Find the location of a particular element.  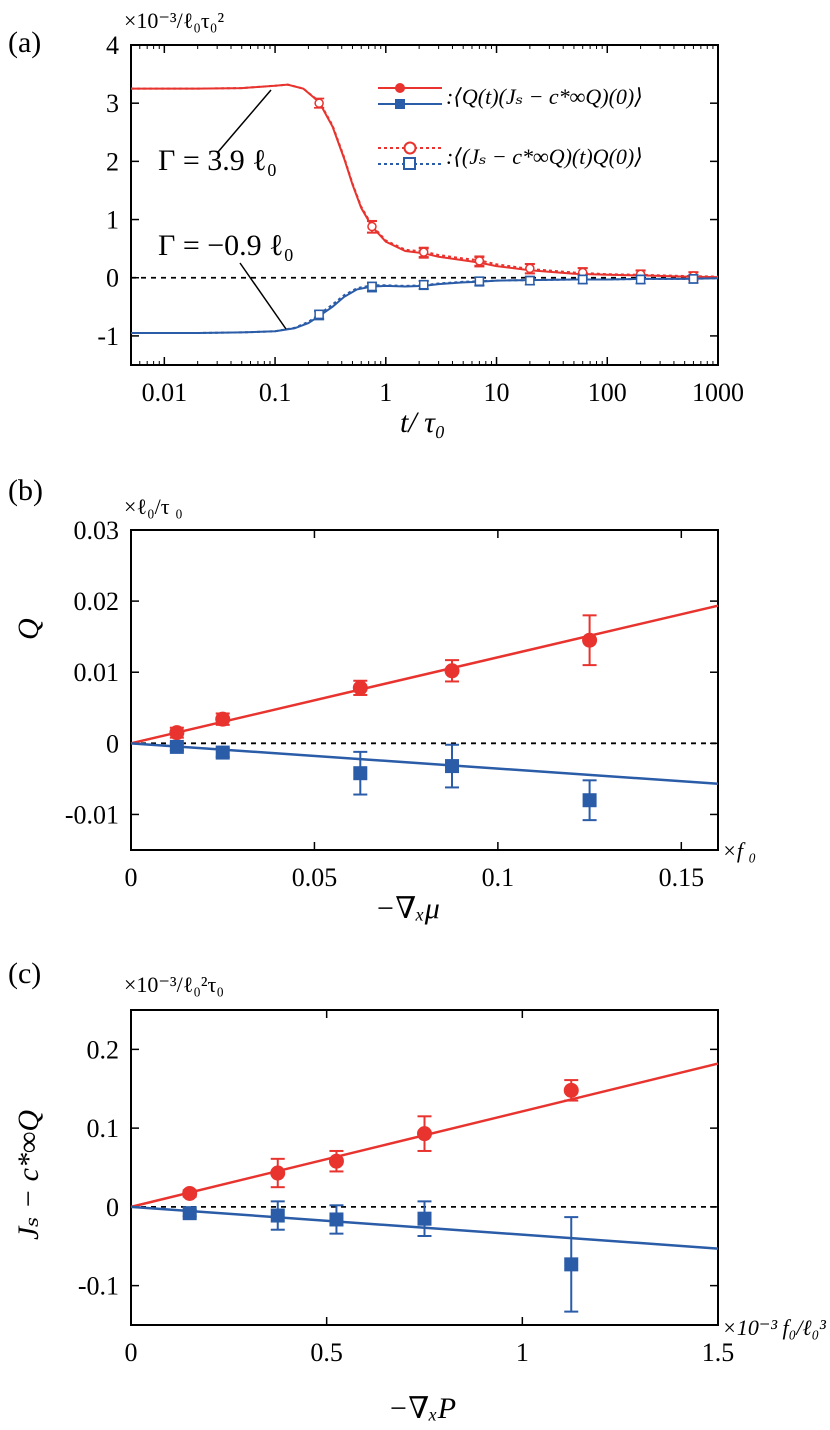

a-ytick-label-4: 3 is located at coordinates (112, 103).